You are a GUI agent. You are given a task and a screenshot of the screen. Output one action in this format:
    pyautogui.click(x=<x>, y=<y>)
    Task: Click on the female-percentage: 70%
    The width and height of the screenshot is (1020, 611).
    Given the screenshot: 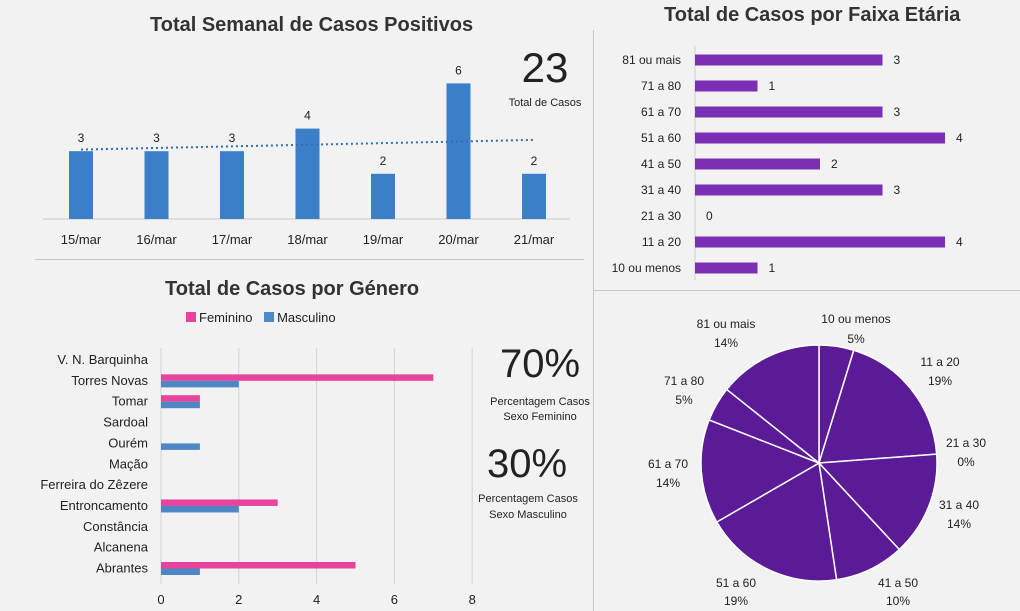 What is the action you would take?
    pyautogui.click(x=540, y=364)
    